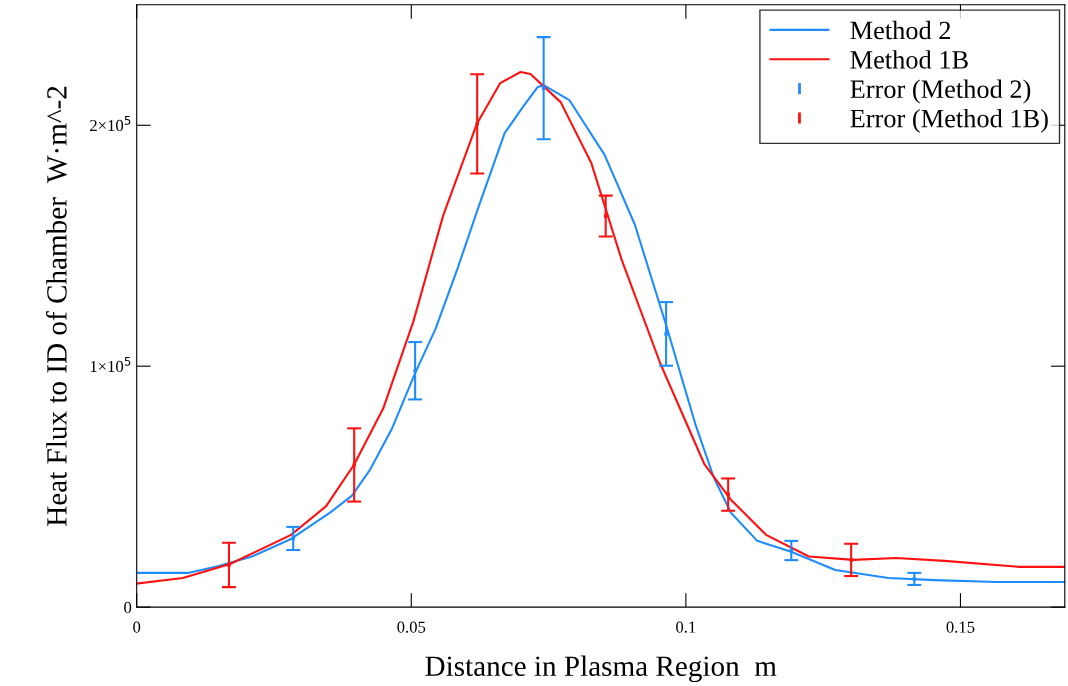 The height and width of the screenshot is (686, 1068). What do you see at coordinates (601, 669) in the screenshot?
I see `x-axis-title: Distance in Plasma Region m` at bounding box center [601, 669].